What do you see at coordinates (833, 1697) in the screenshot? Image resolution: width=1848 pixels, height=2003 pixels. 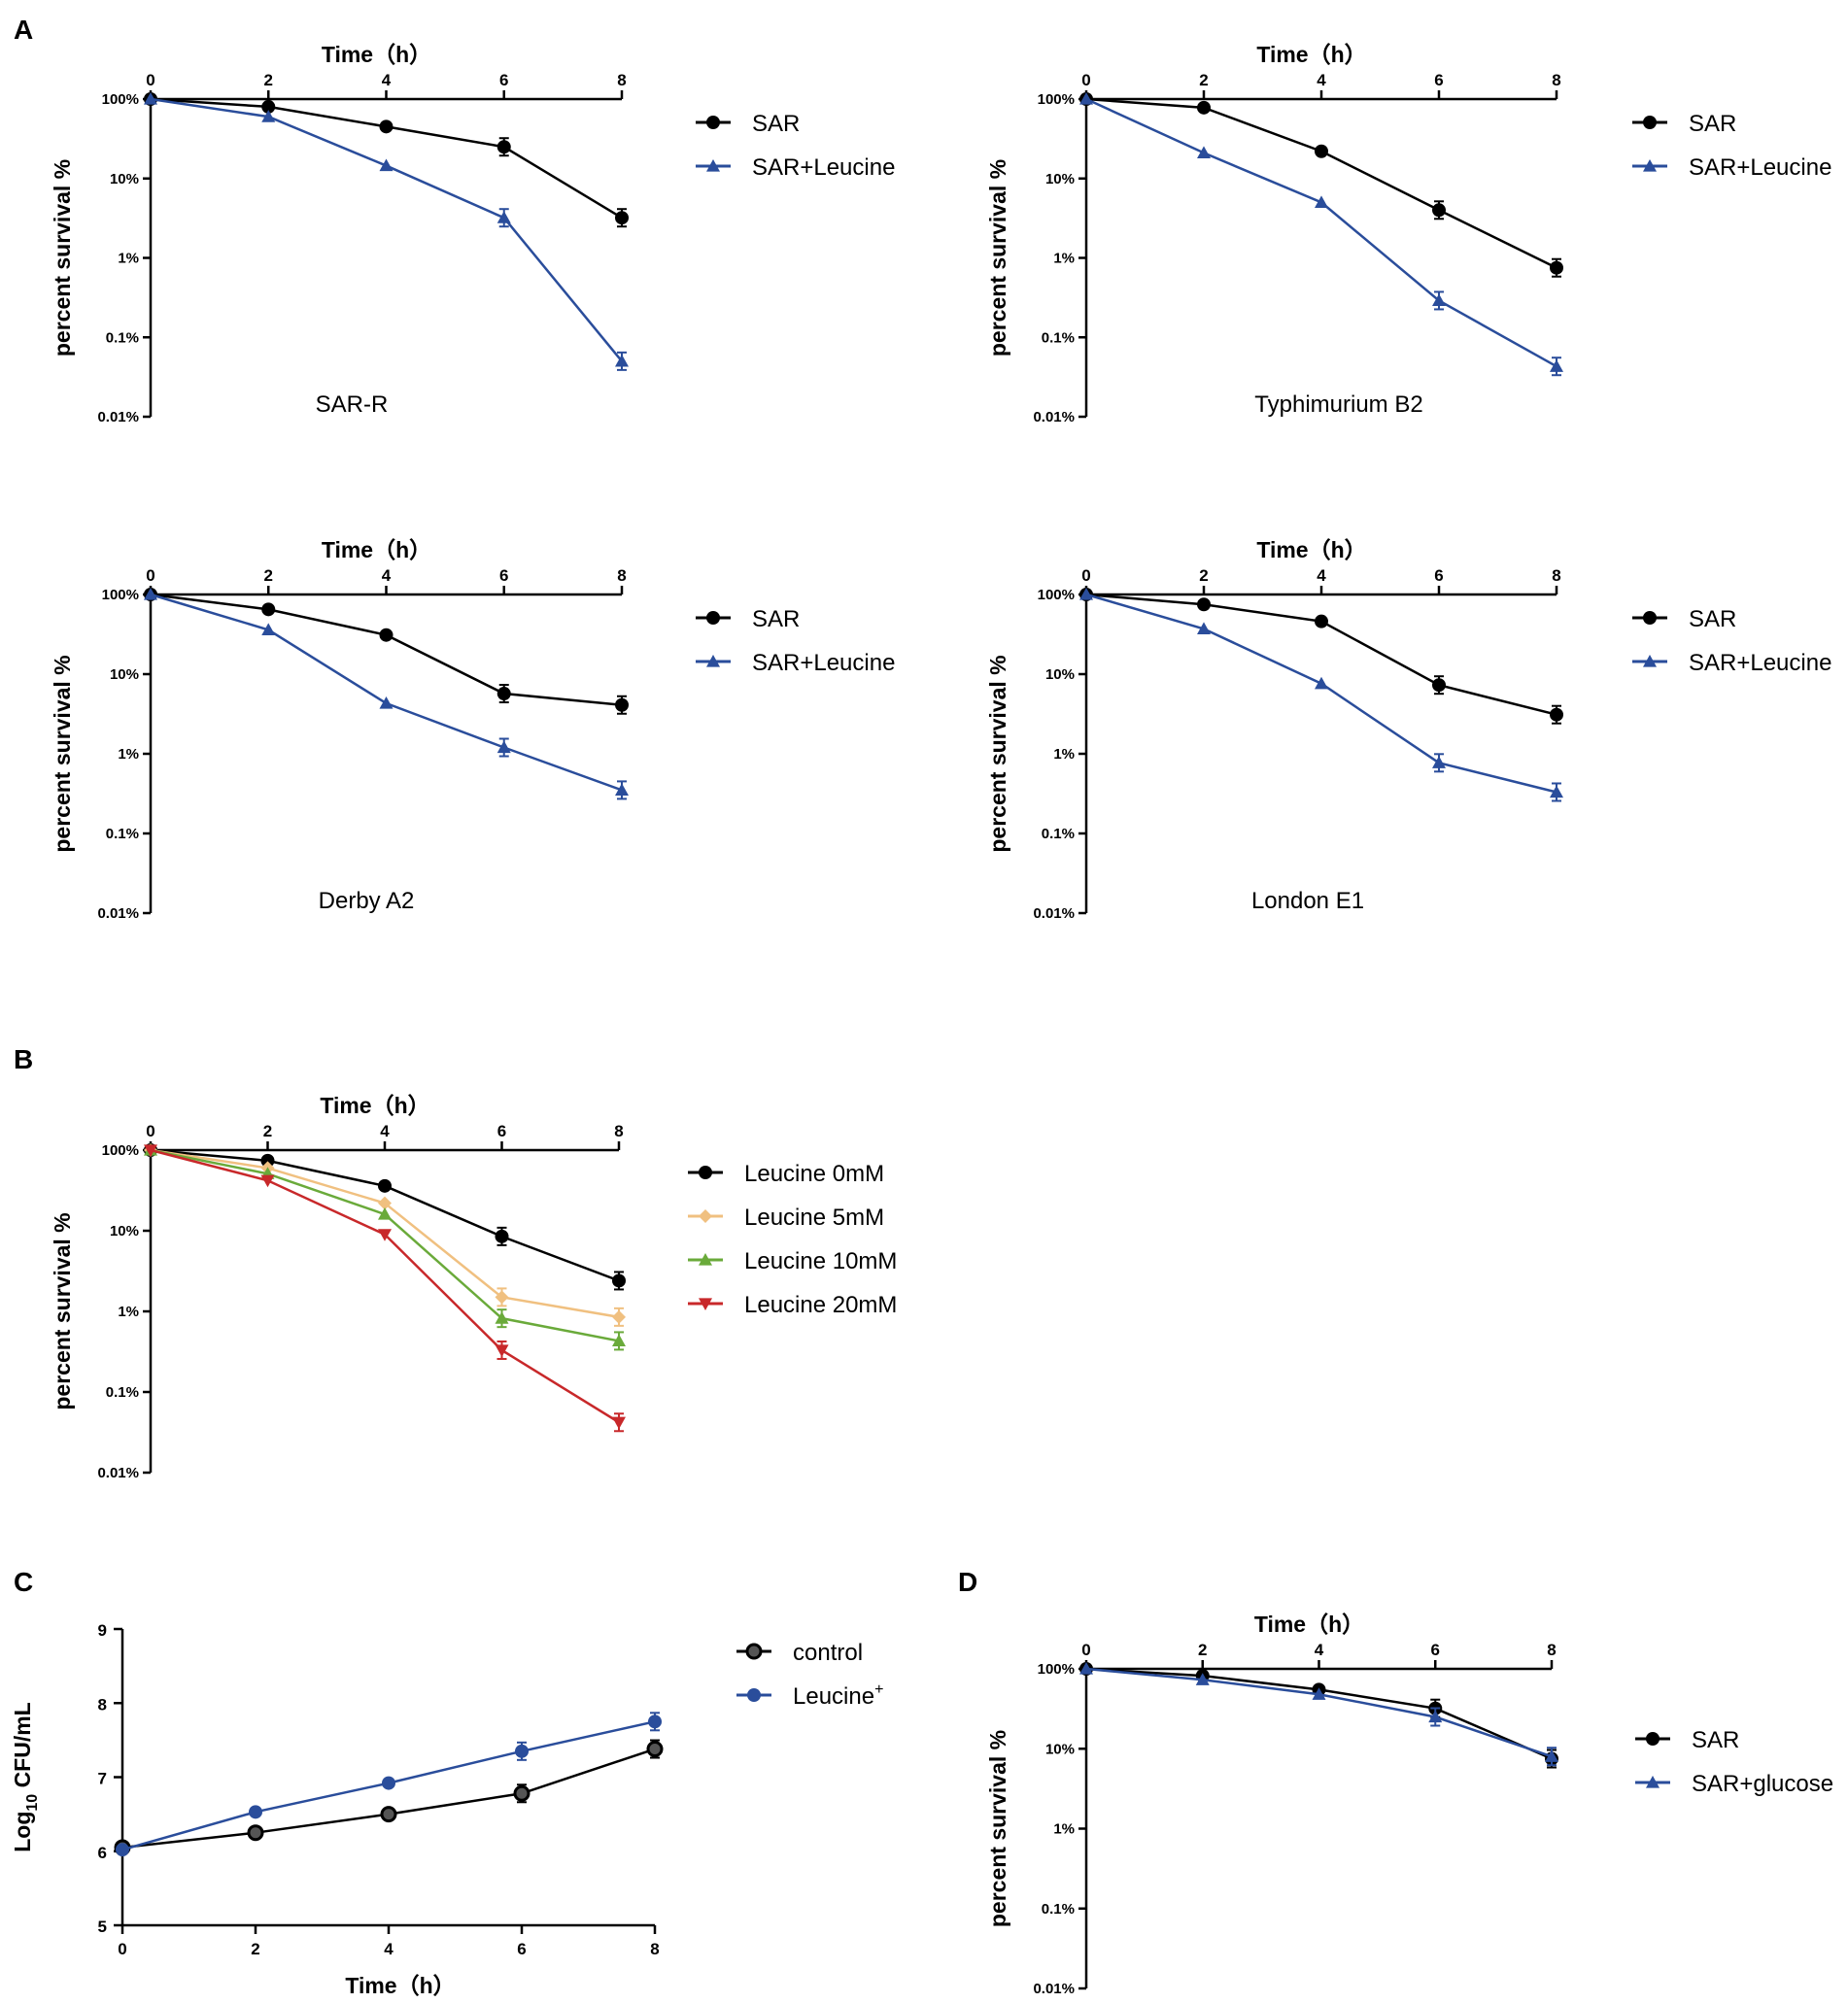 I see `legend-label-base: Leucine` at bounding box center [833, 1697].